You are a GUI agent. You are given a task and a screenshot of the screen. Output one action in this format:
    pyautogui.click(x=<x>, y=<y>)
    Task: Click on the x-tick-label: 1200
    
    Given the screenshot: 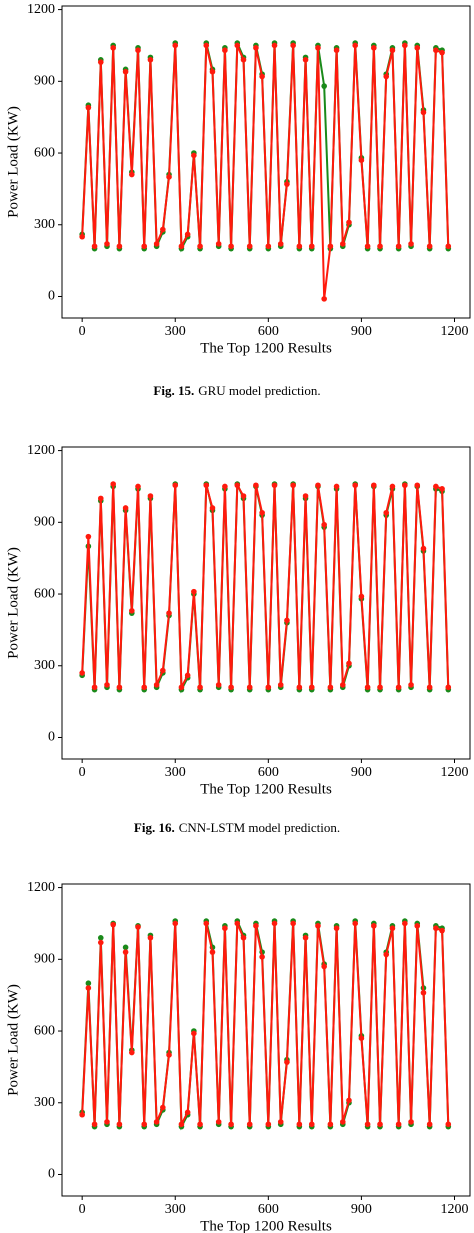 What is the action you would take?
    pyautogui.click(x=454, y=331)
    